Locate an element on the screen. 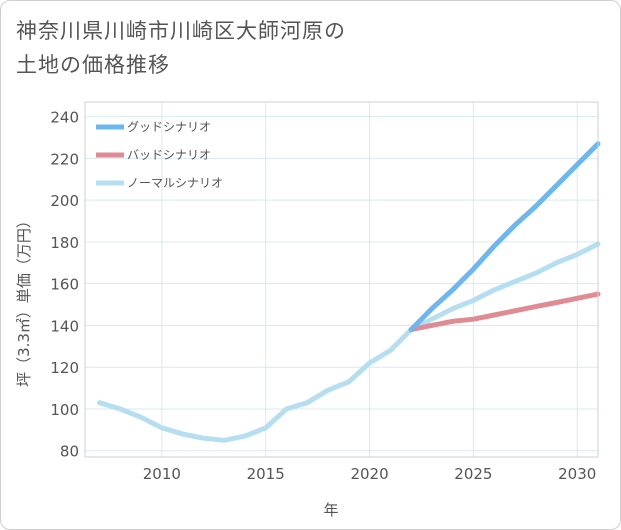  x-tick-label: 2030 is located at coordinates (577, 474).